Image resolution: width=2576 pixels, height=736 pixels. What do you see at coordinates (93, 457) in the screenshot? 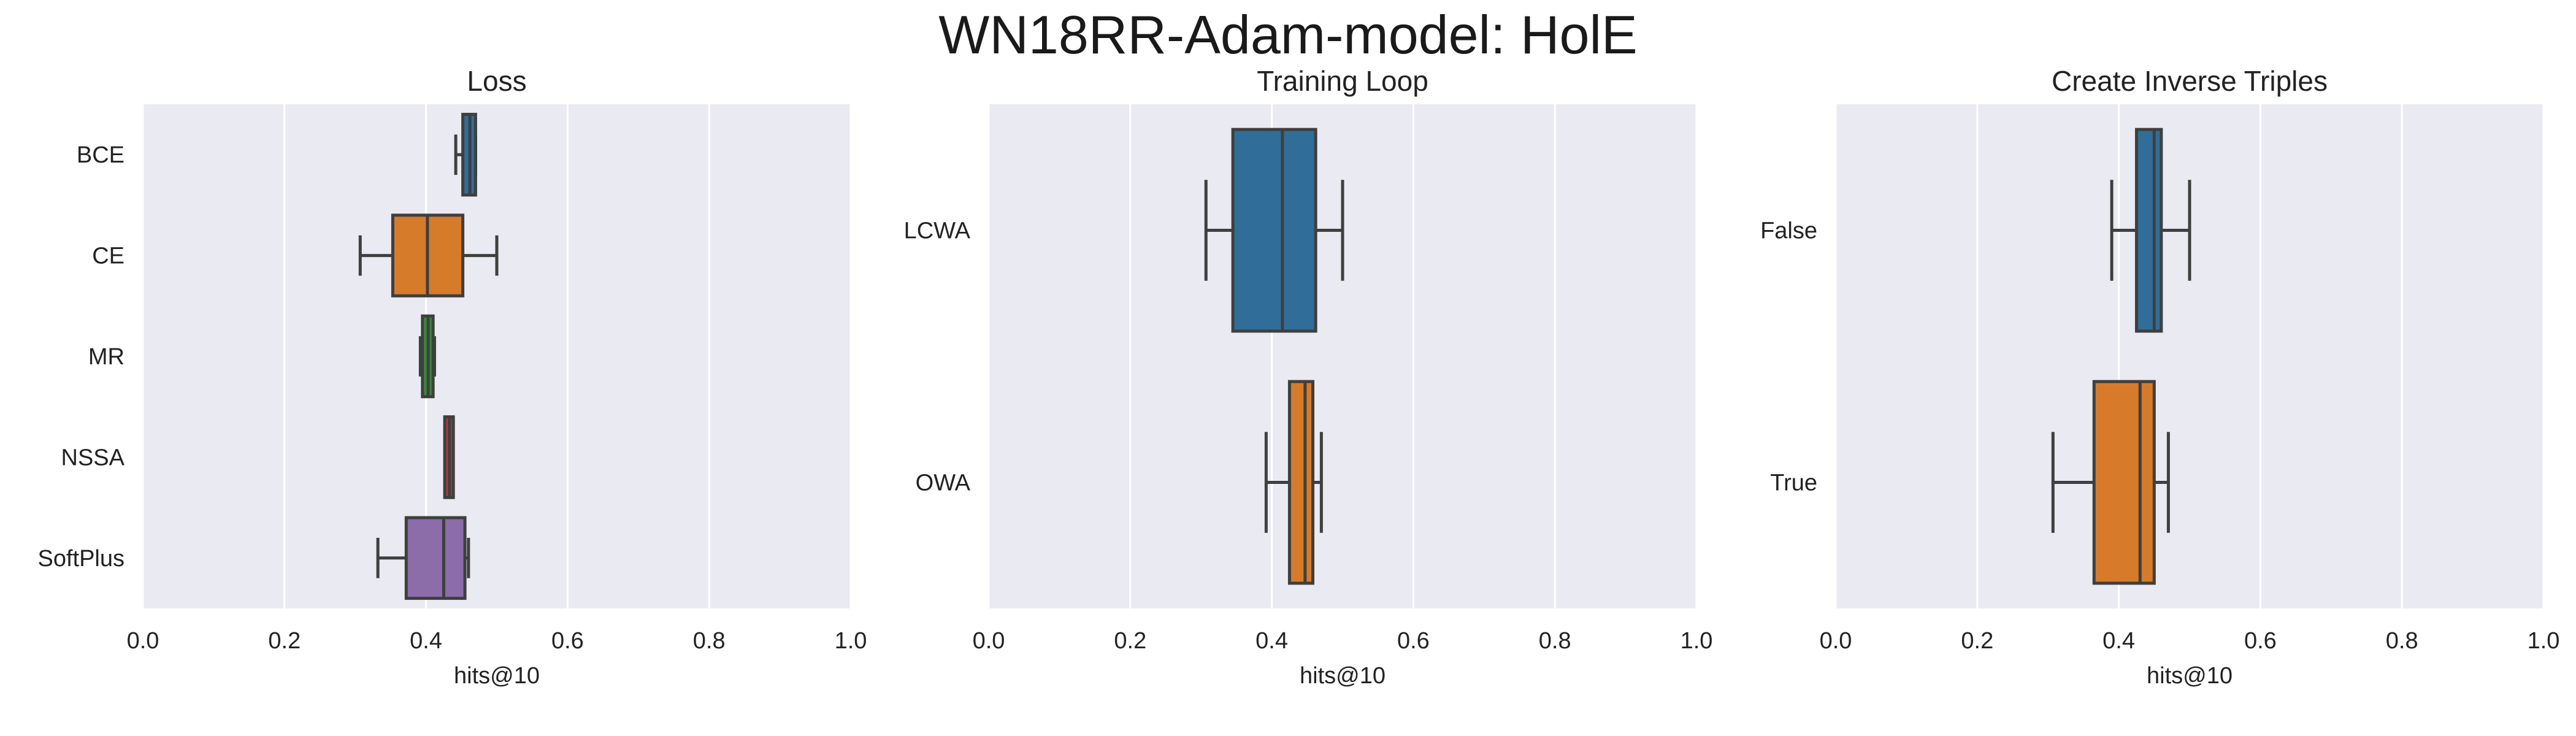
I see `y-category-label: NSSA` at bounding box center [93, 457].